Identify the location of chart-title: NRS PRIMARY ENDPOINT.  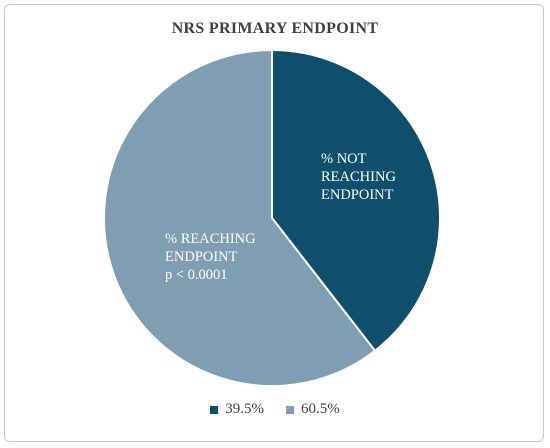
(275, 28).